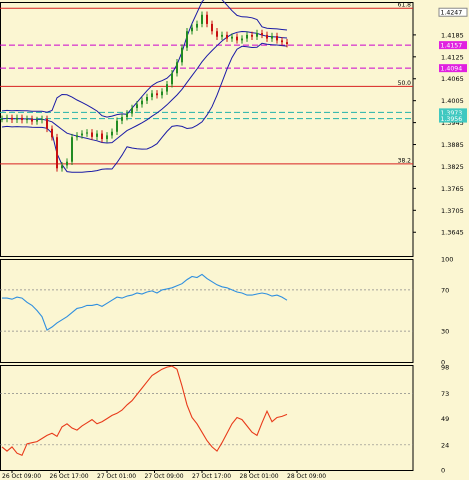  I want to click on fib-level-label: 61.8, so click(405, 5).